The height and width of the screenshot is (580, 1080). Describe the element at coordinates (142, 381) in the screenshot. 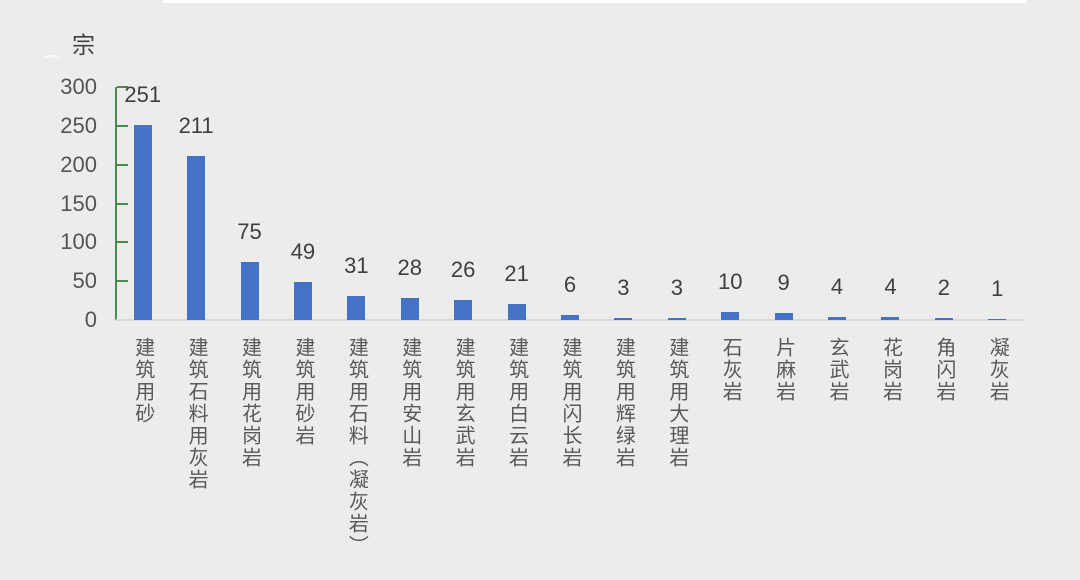

I see `category-label: 建筑用砂` at that location.